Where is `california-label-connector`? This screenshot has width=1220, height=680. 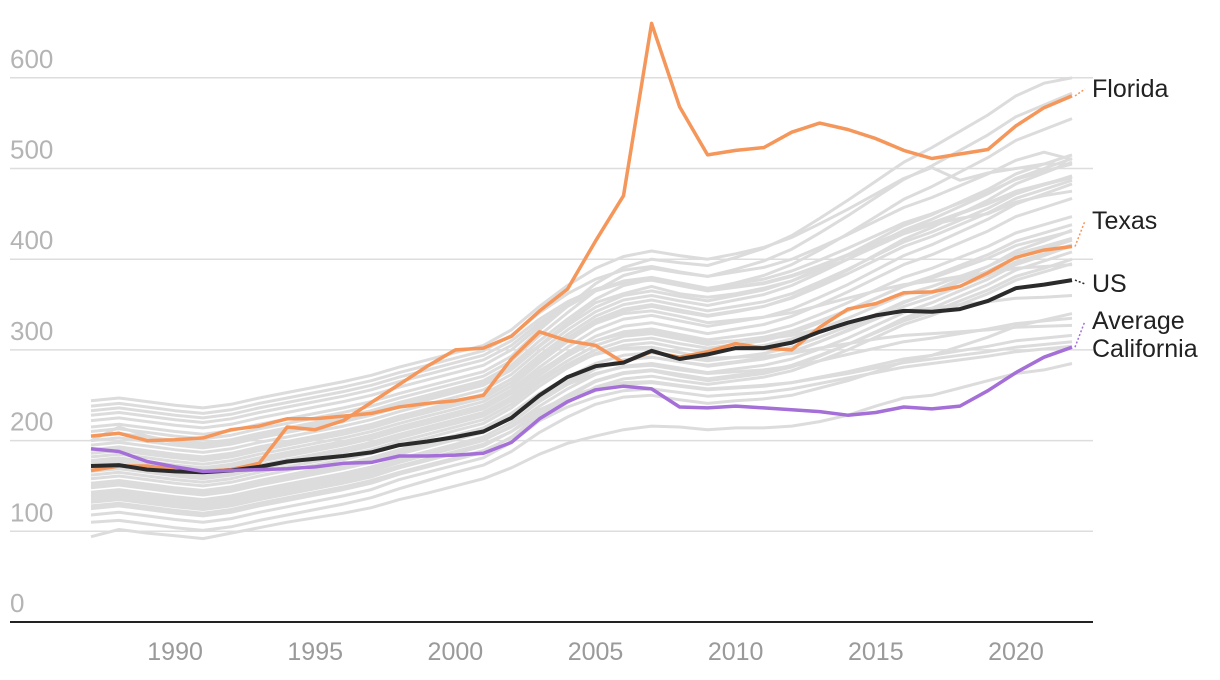
california-label-connector is located at coordinates (1080, 334).